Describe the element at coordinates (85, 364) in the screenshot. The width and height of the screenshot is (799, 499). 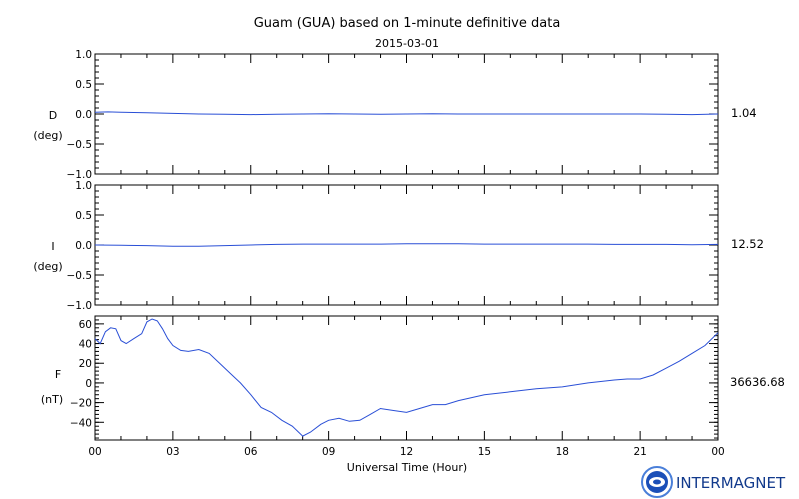
I see `y-tick-label: 20` at that location.